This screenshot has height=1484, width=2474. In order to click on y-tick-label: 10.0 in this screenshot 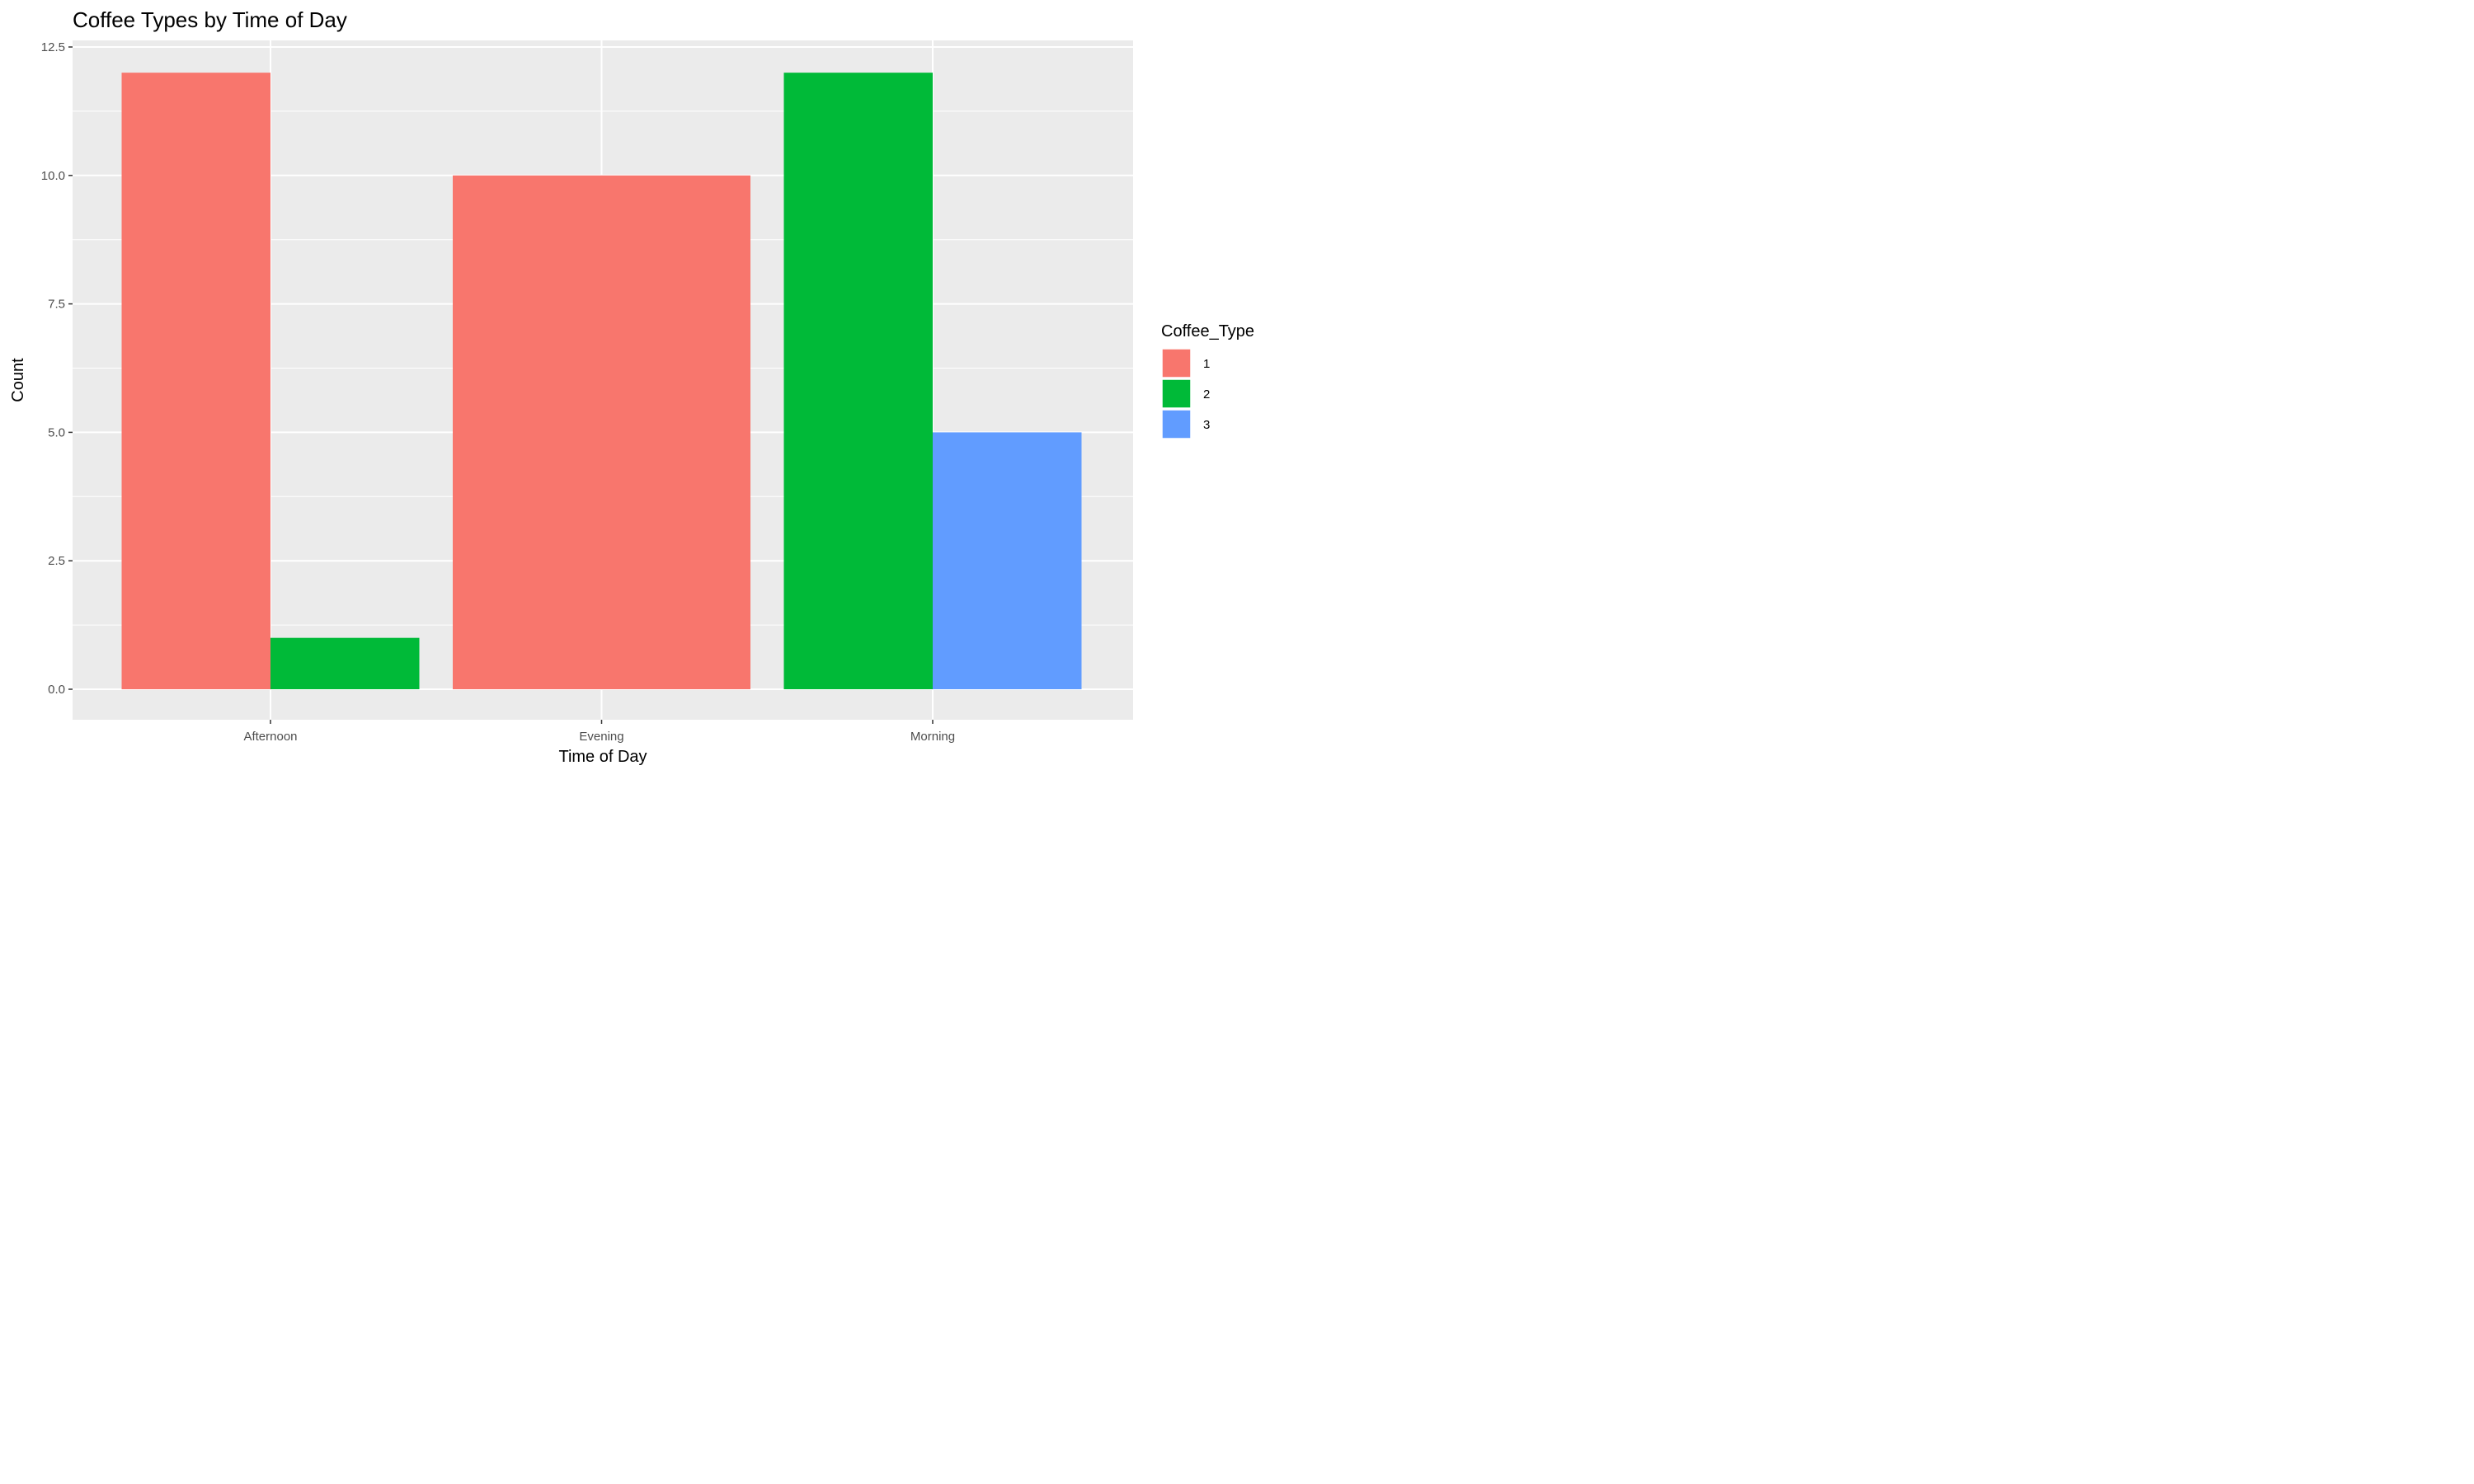, I will do `click(53, 176)`.